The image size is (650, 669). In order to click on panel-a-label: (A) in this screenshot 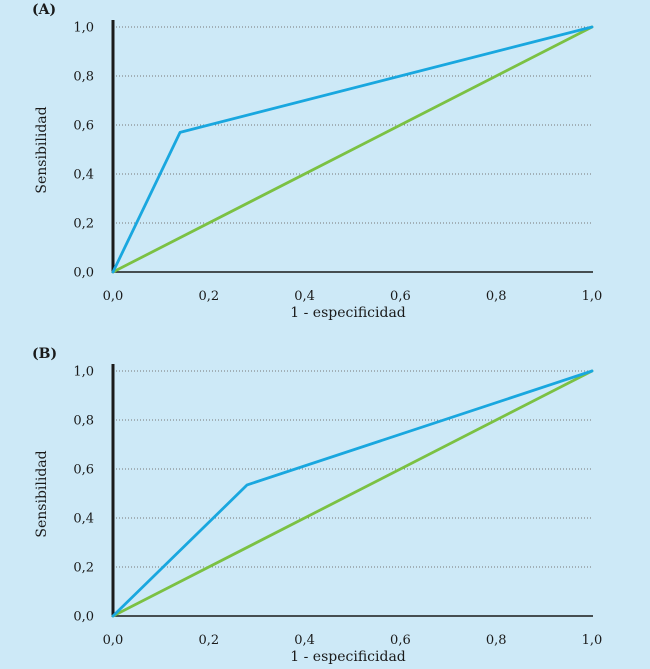, I will do `click(44, 10)`.